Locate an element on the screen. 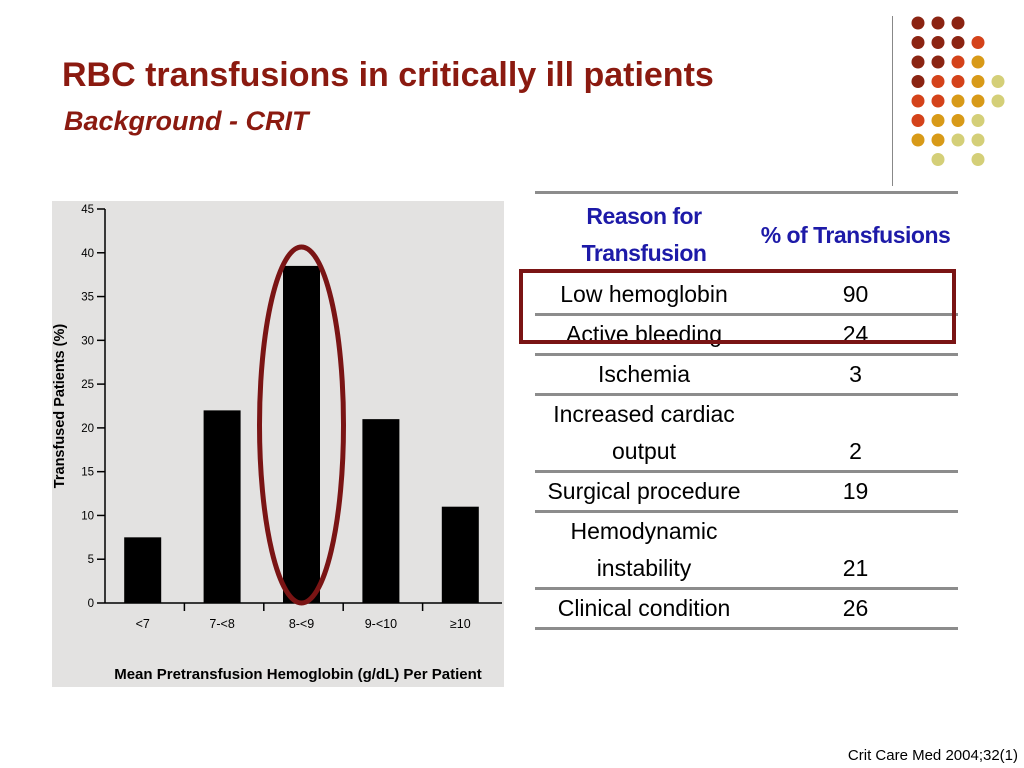 Image resolution: width=1024 pixels, height=768 pixels. percent-cell: 26 is located at coordinates (855, 609).